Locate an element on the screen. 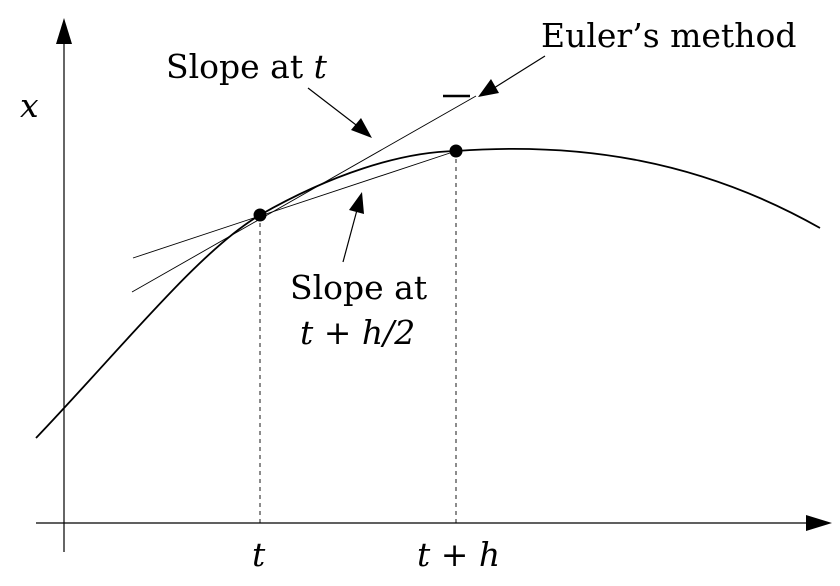 The height and width of the screenshot is (586, 840). annotation-arrows is located at coordinates (426, 159).